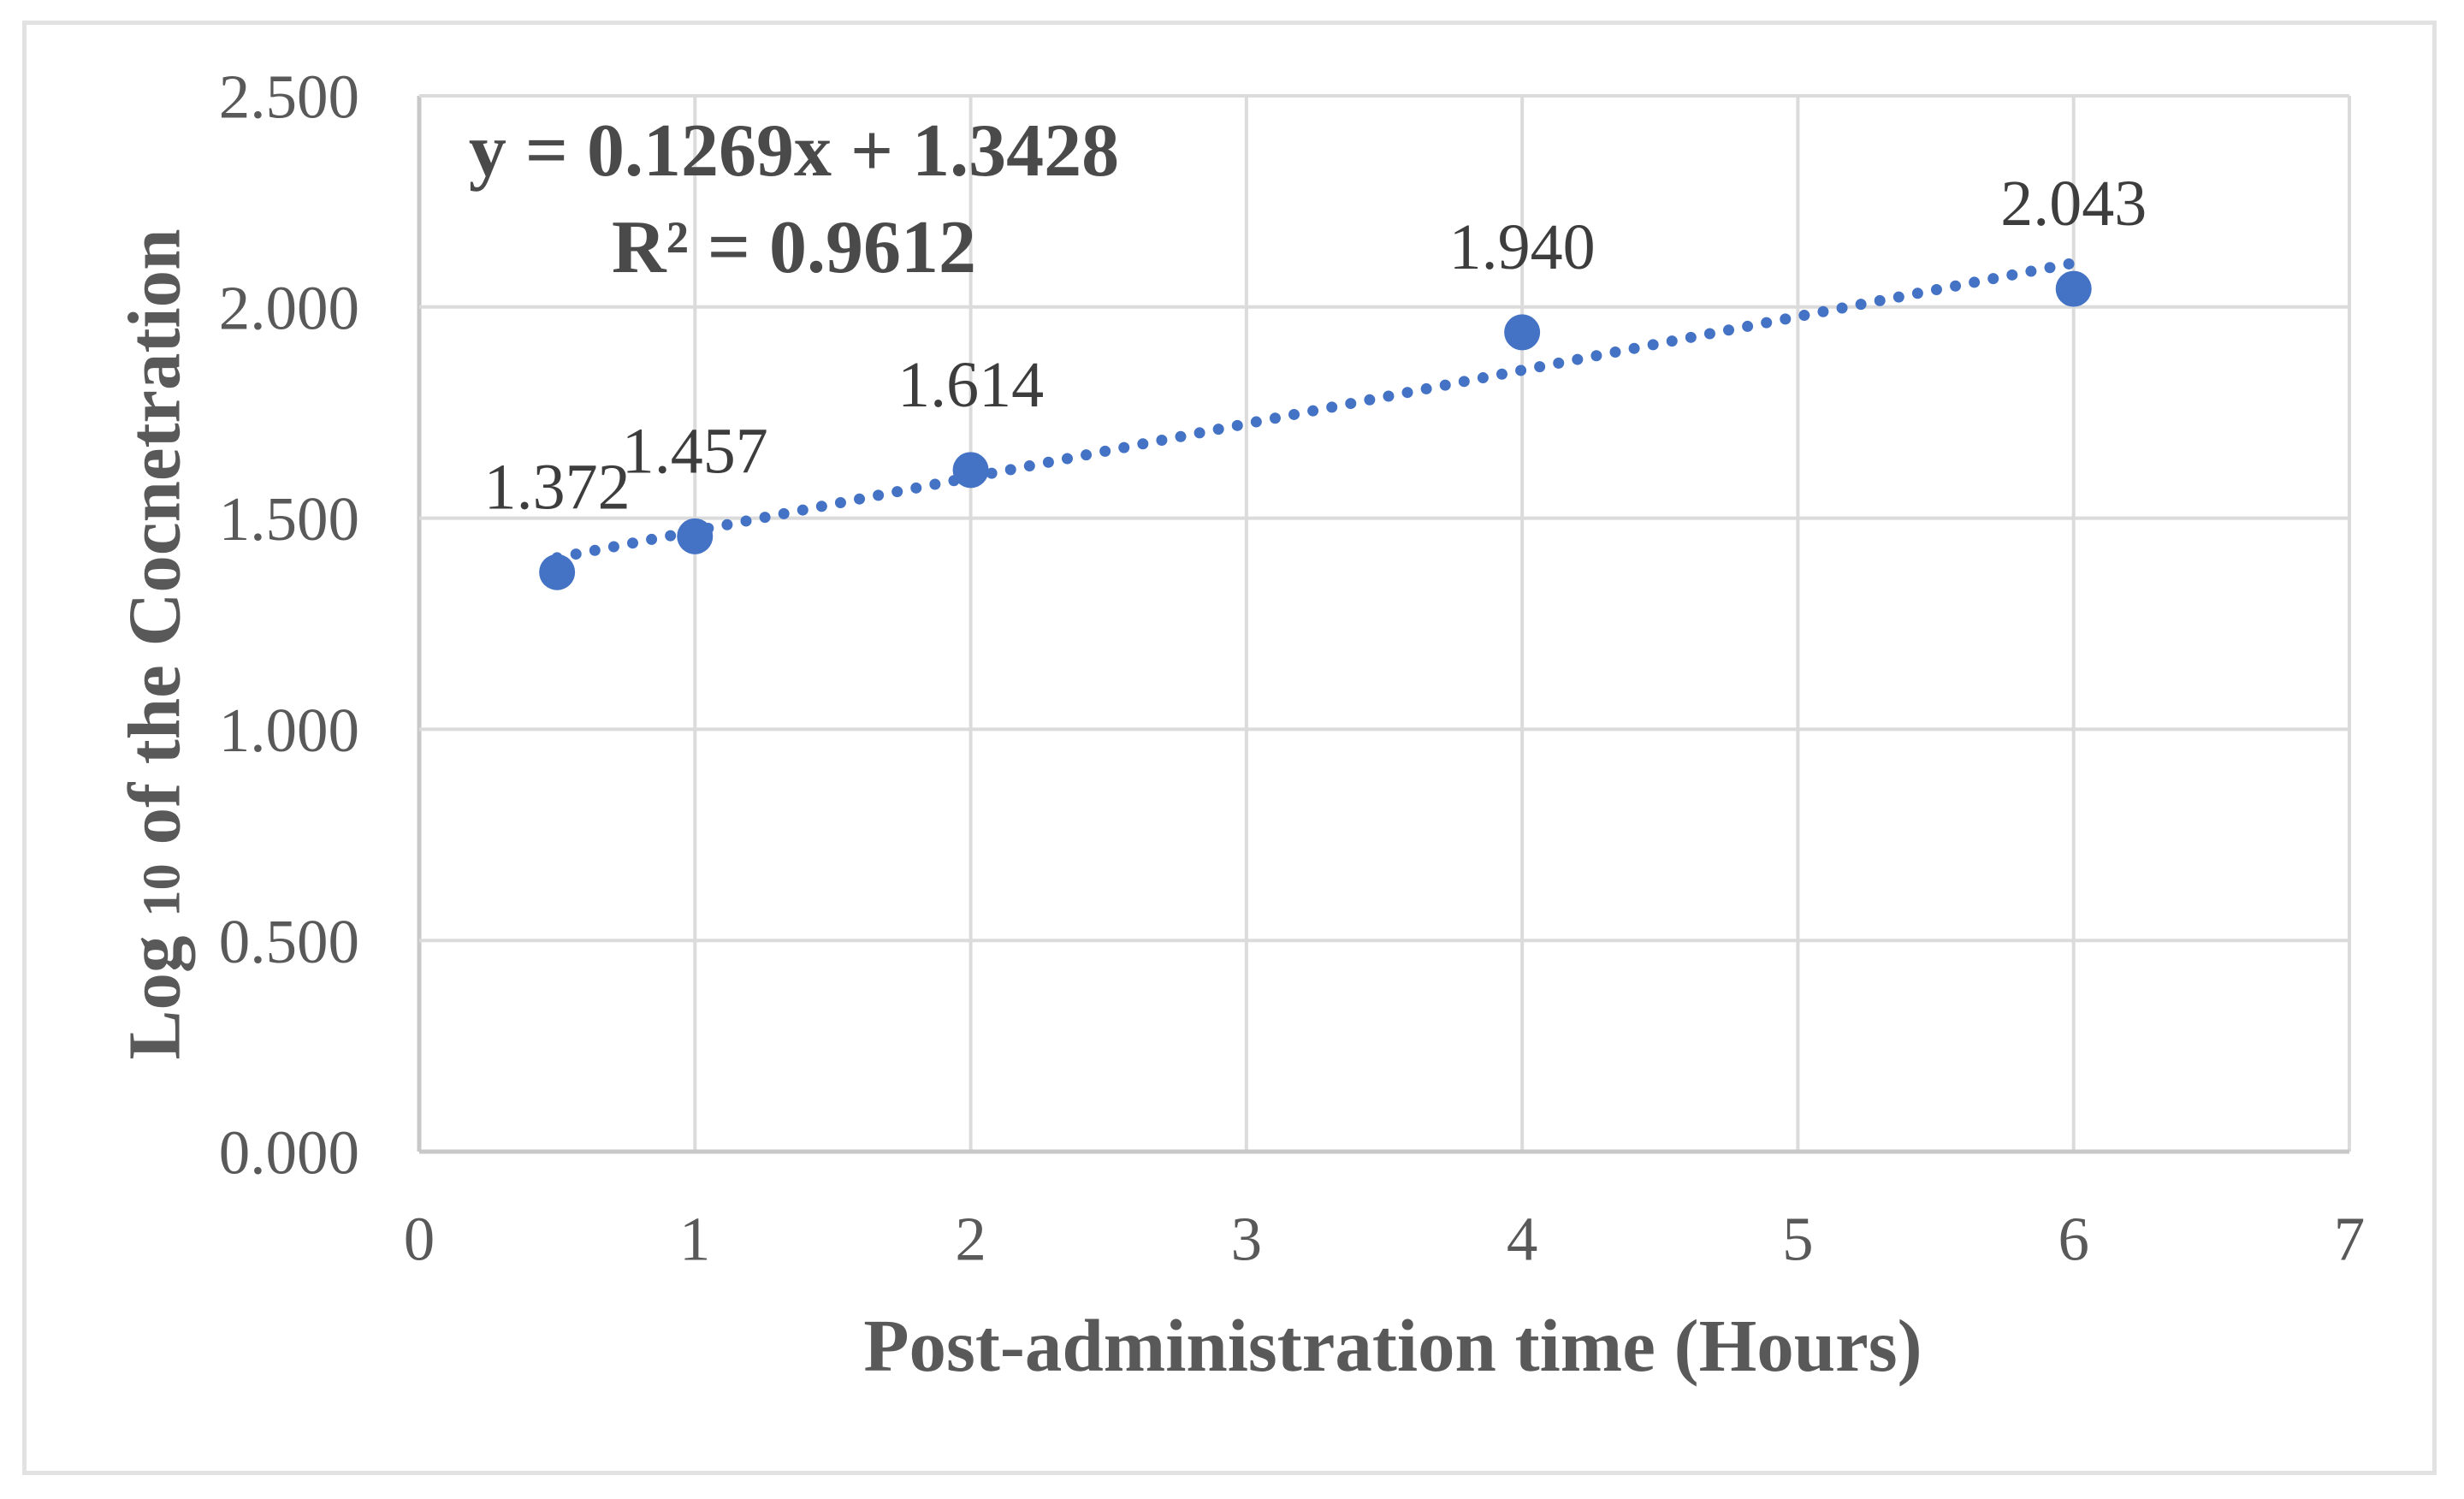  Describe the element at coordinates (1522, 1239) in the screenshot. I see `x-tick-label: 4` at that location.